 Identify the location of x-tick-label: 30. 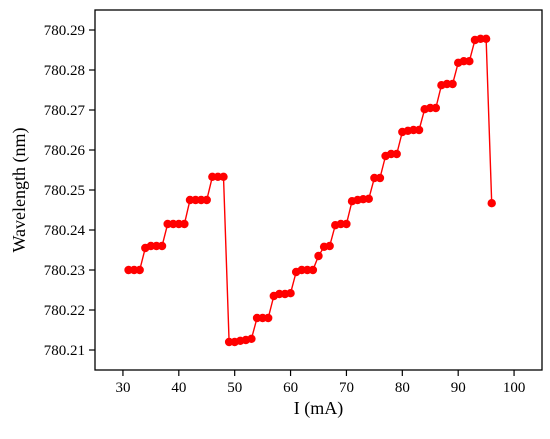
(122, 388).